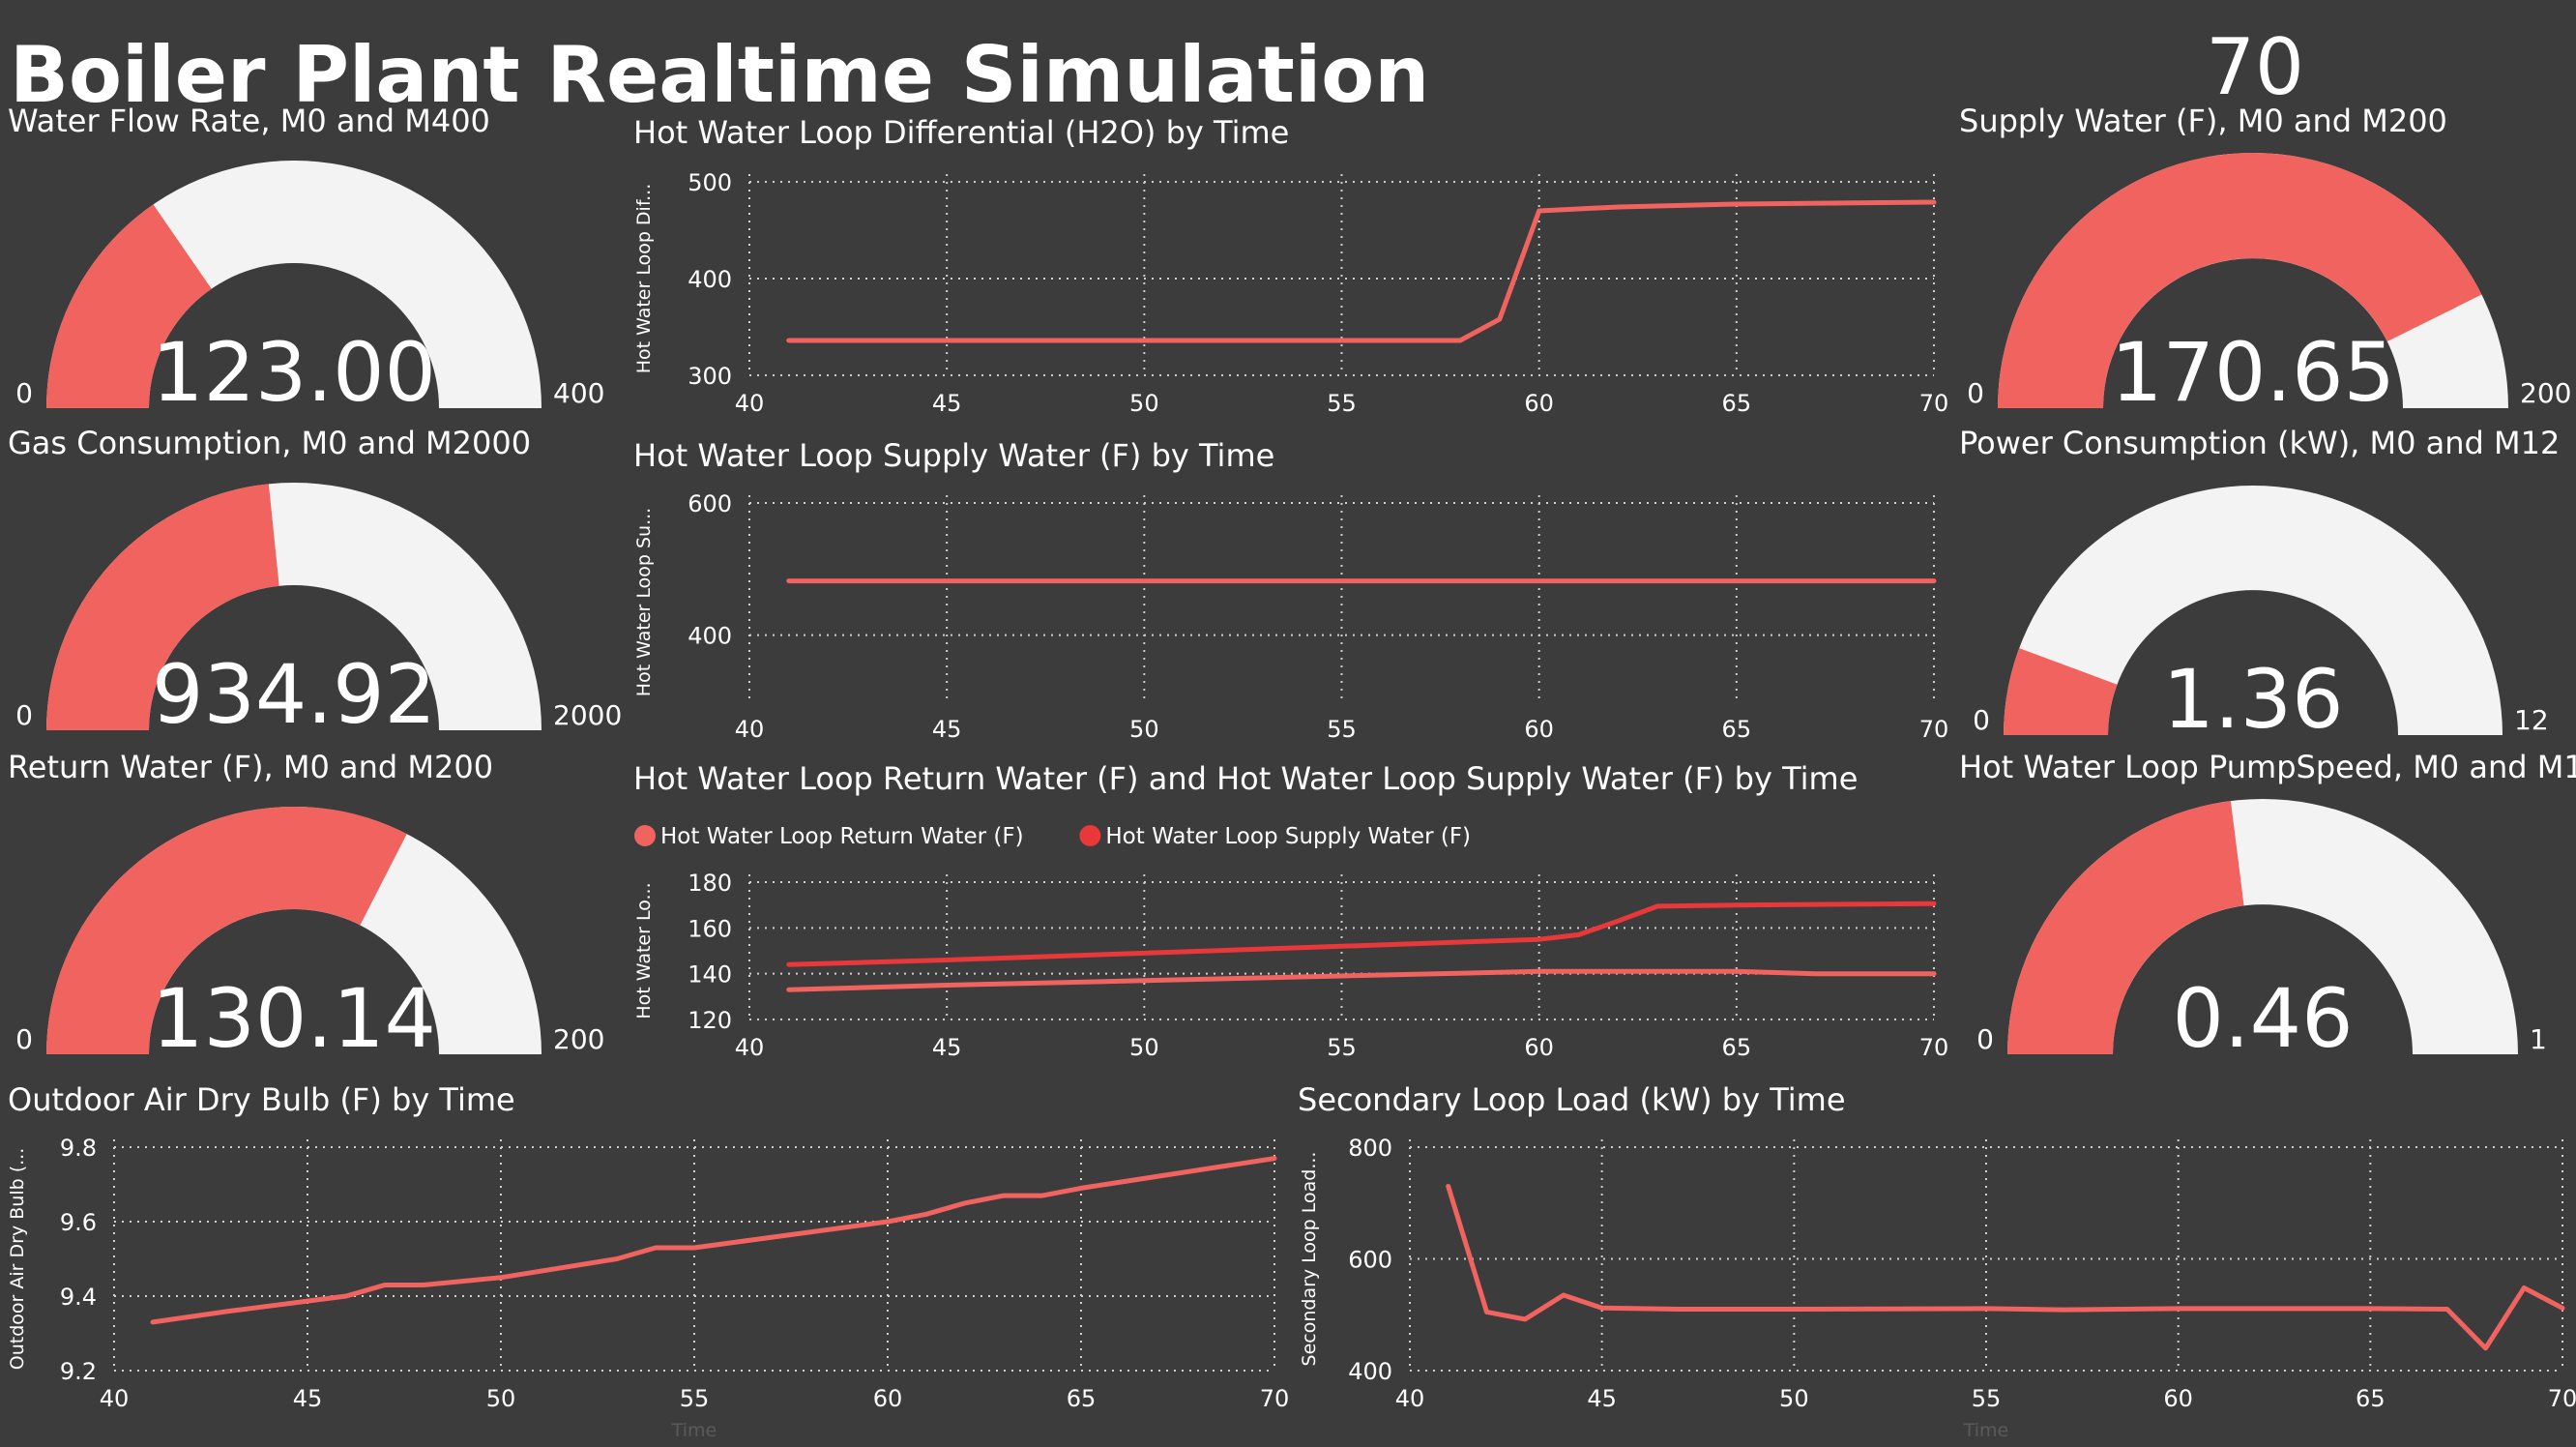 This screenshot has width=2576, height=1447. Describe the element at coordinates (78, 1297) in the screenshot. I see `y-tick-label: 9.4` at that location.